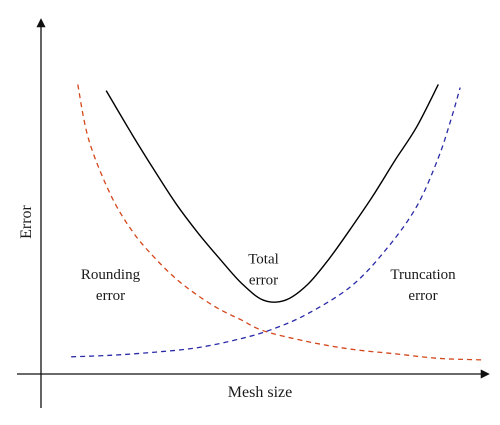  What do you see at coordinates (423, 275) in the screenshot?
I see `truncation-error-label-line: Truncation` at bounding box center [423, 275].